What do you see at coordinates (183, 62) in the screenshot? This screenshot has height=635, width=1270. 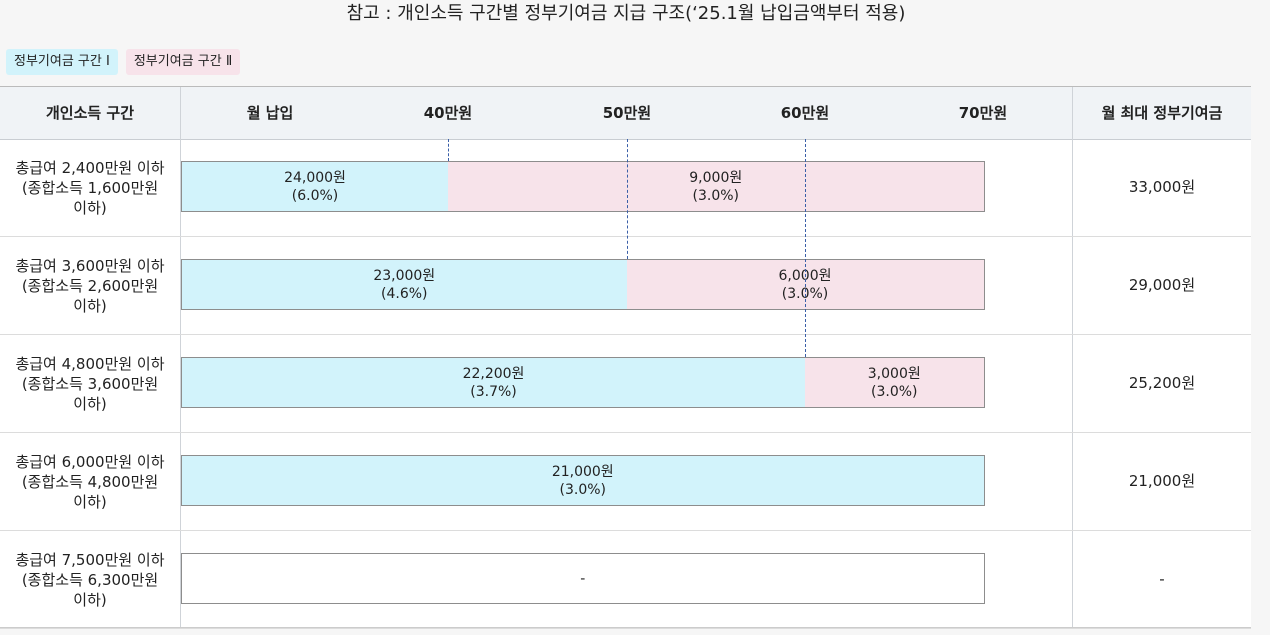 I see `legend-section-2: 정부기여금 구간 Ⅱ` at bounding box center [183, 62].